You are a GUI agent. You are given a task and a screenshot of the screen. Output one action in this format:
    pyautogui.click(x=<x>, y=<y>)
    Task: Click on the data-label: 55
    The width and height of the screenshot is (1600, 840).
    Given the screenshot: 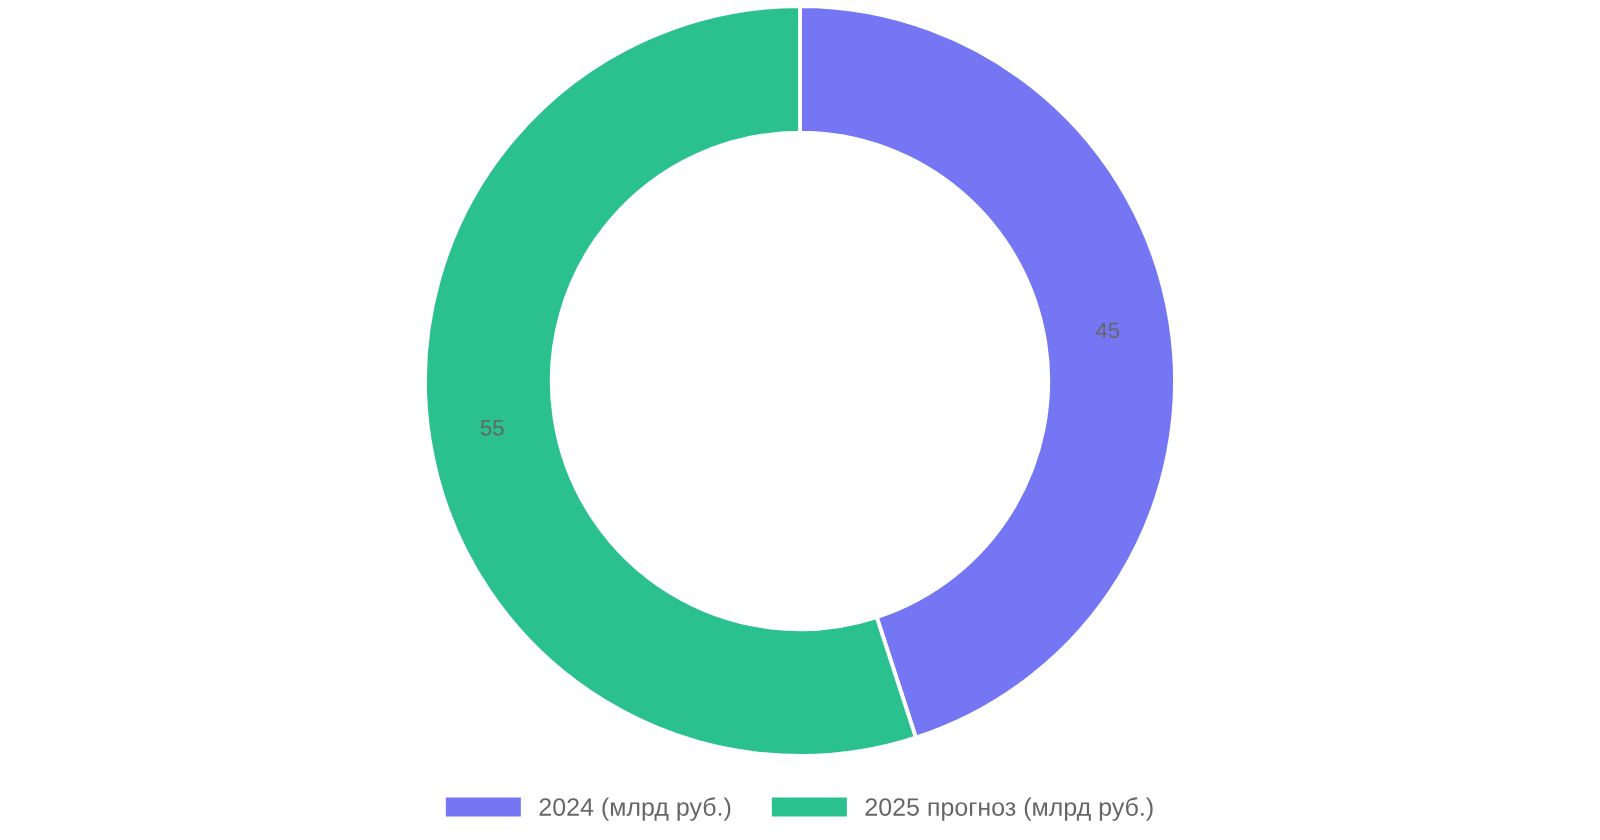 What is the action you would take?
    pyautogui.click(x=492, y=428)
    